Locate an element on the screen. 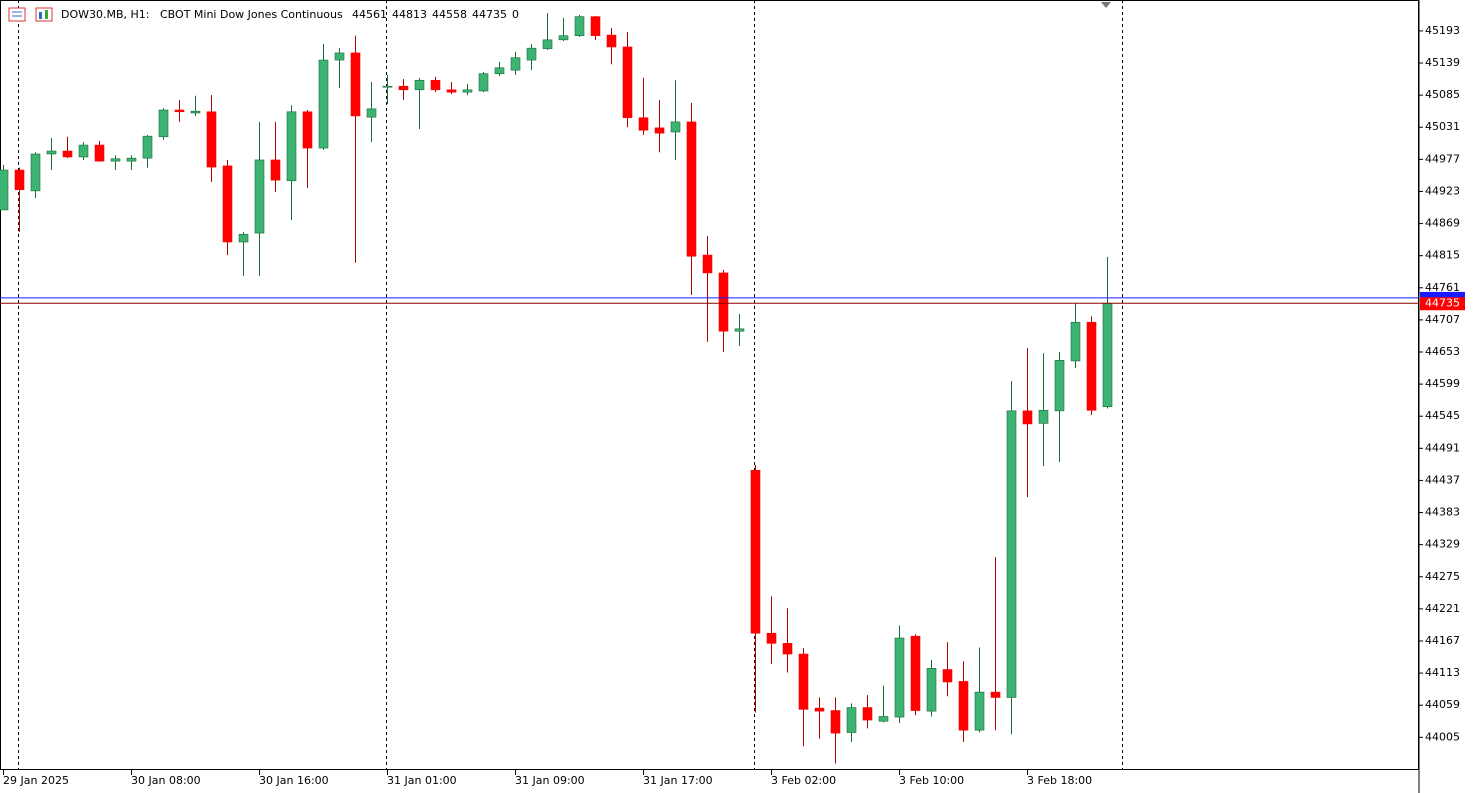  x-tick-label: 30 Jan 16:00 is located at coordinates (294, 780).